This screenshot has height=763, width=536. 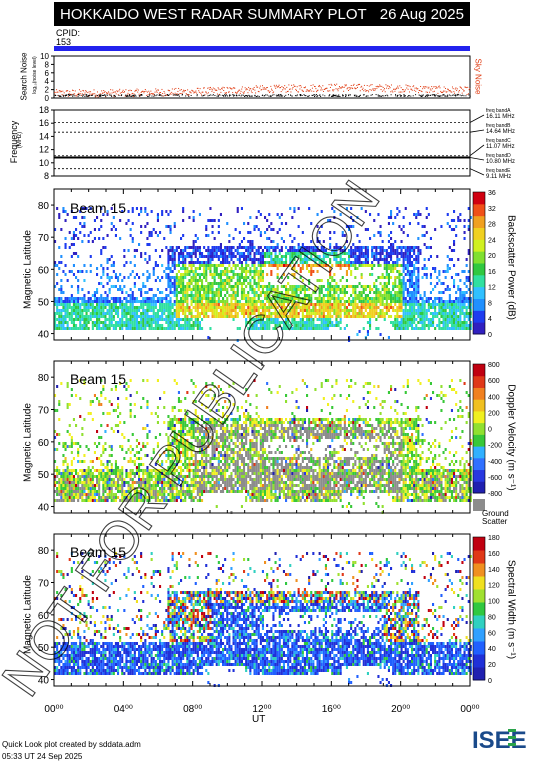 I want to click on colorbar-segment, so click(x=479, y=281).